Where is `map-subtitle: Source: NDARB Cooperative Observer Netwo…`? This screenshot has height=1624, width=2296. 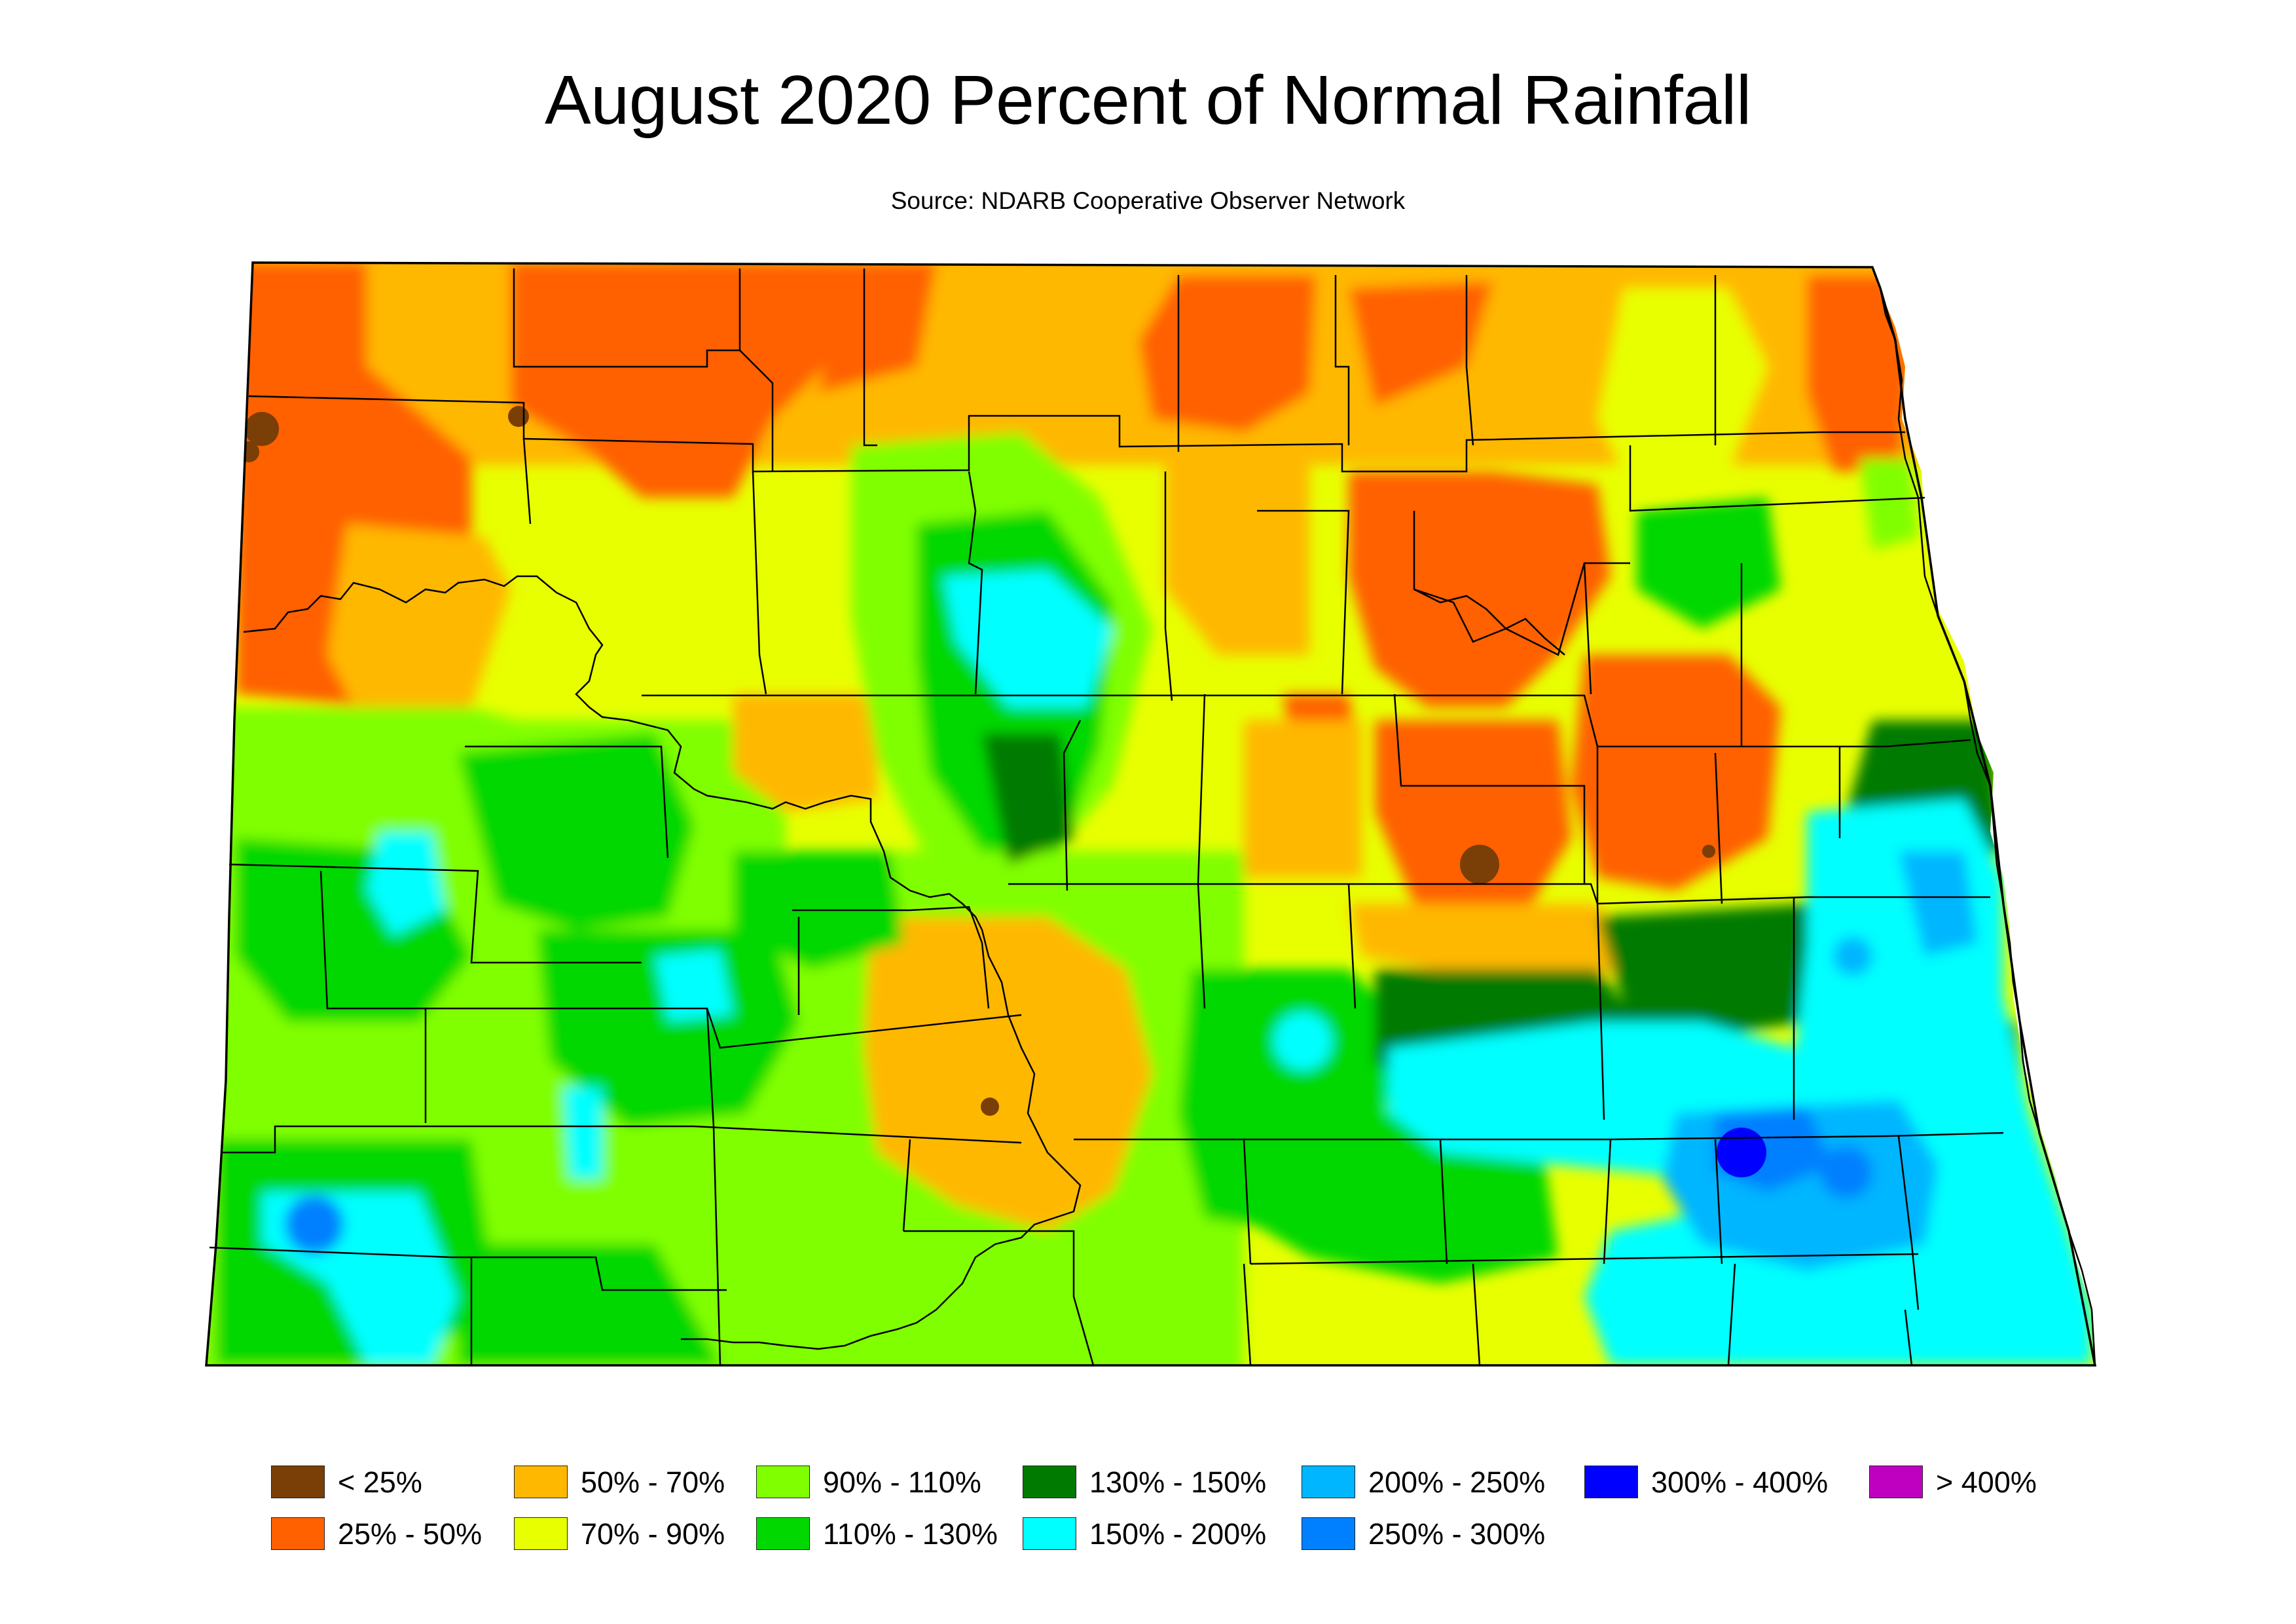
map-subtitle: Source: NDARB Cooperative Observer Netwo… is located at coordinates (1148, 200).